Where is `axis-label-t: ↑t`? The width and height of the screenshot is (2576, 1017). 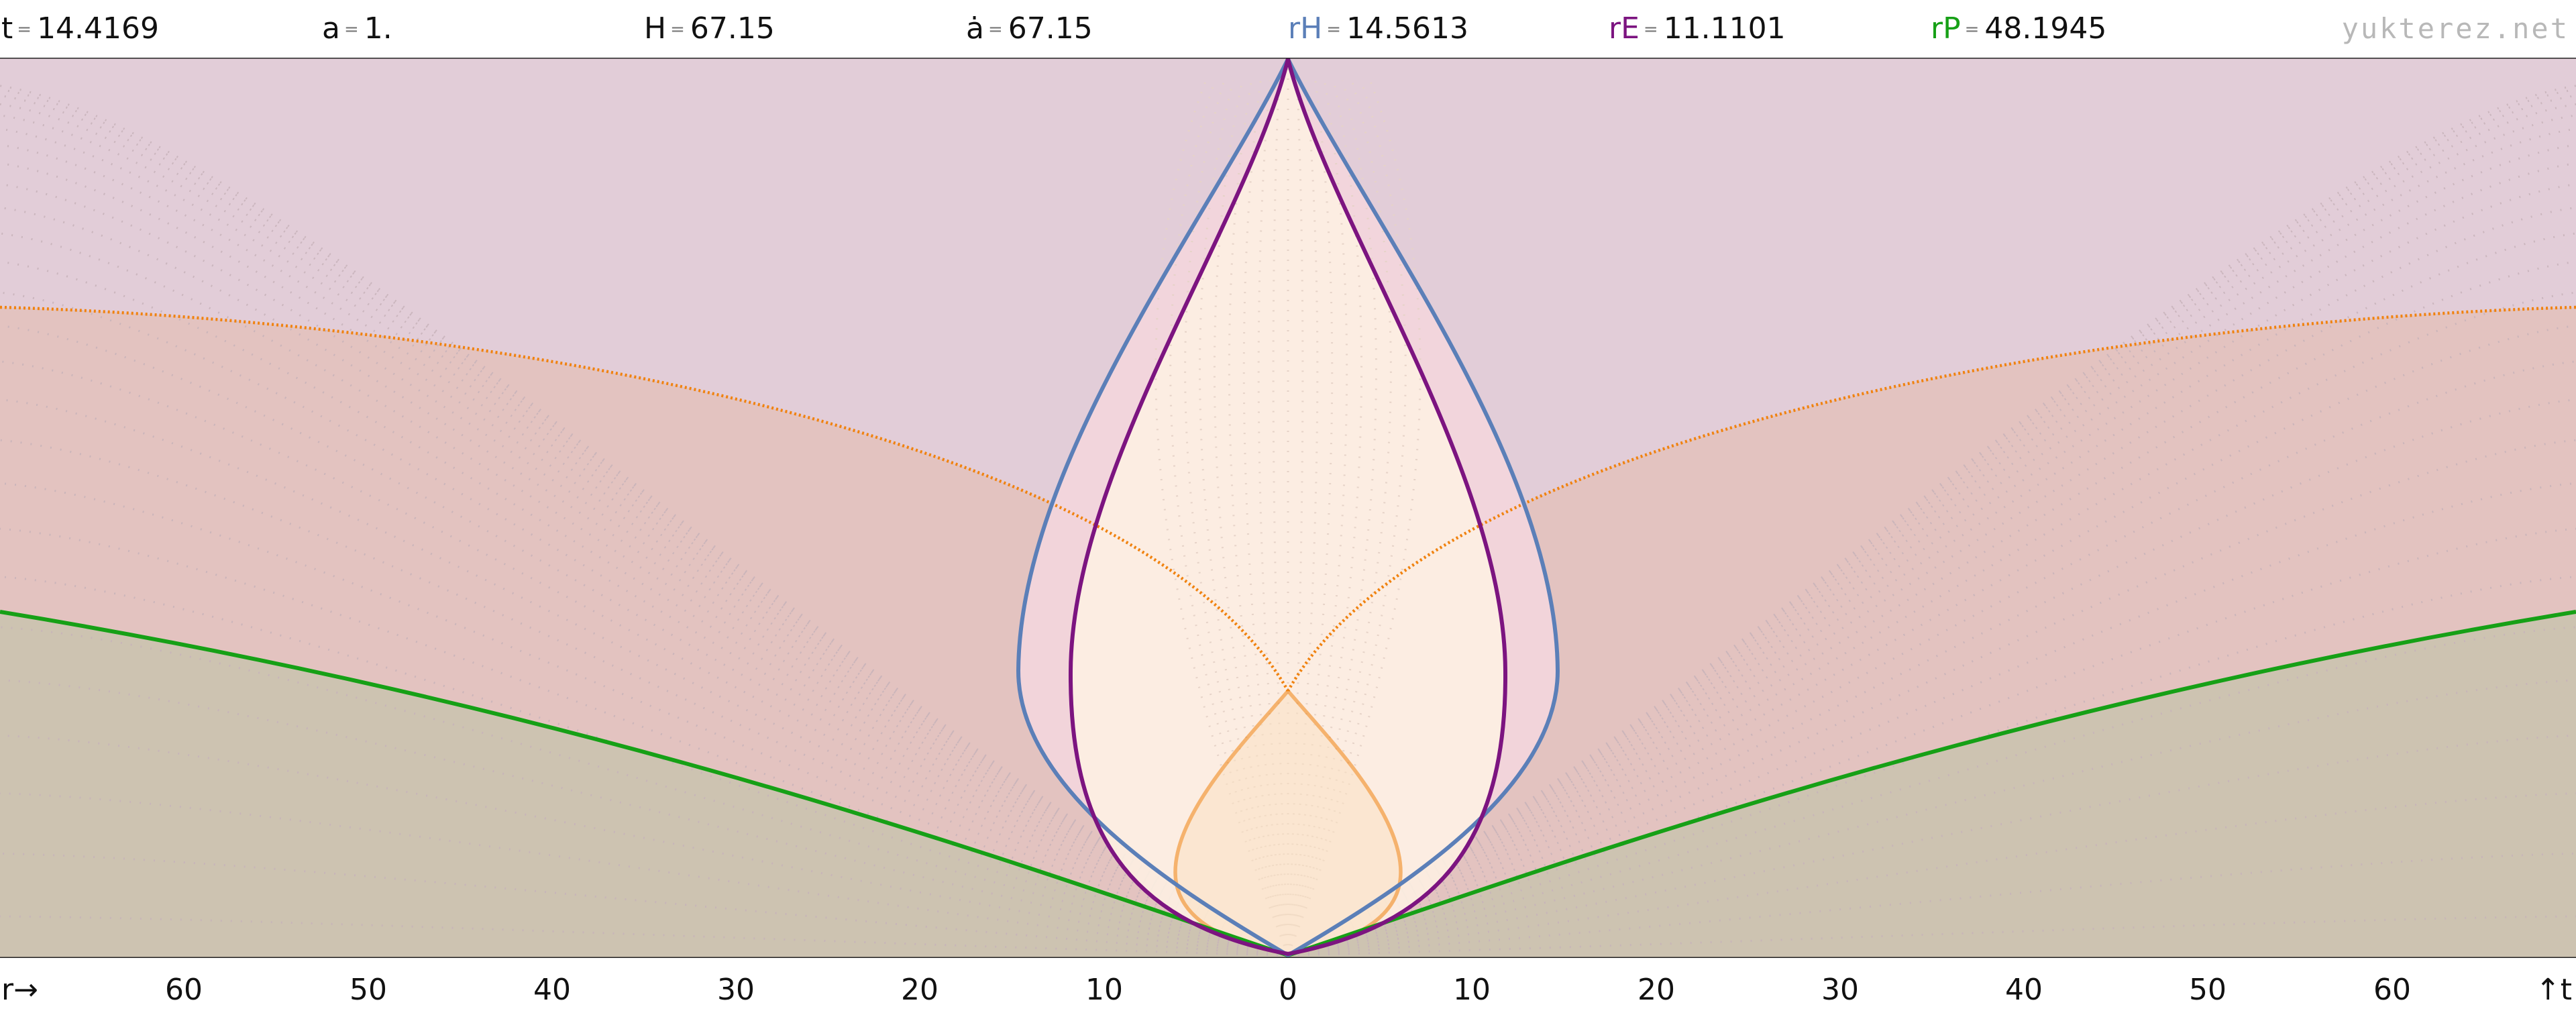
axis-label-t: ↑t is located at coordinates (2553, 990).